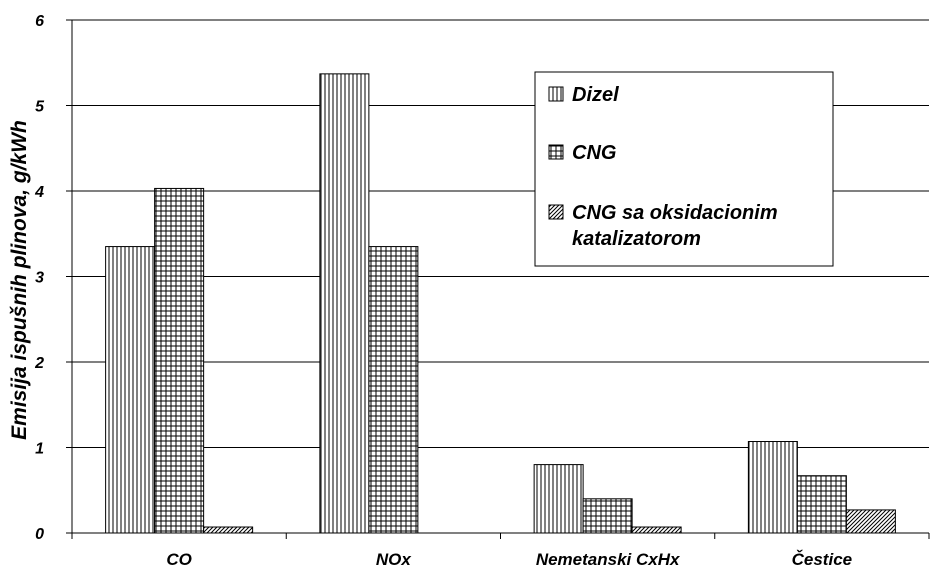  What do you see at coordinates (40, 107) in the screenshot?
I see `y-tick-label: 5` at bounding box center [40, 107].